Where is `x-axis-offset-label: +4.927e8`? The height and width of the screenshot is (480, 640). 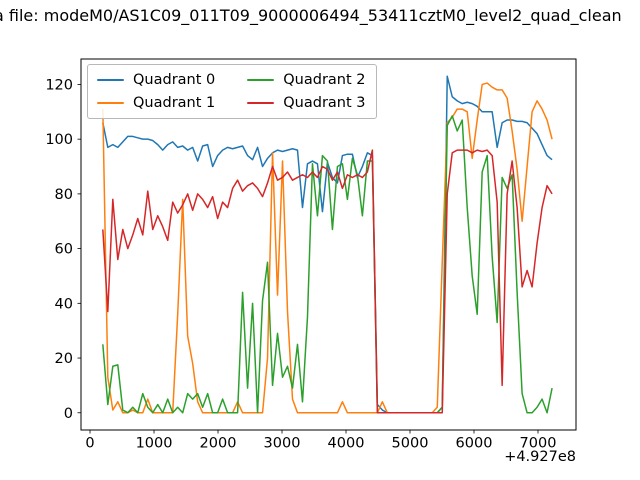 x-axis-offset-label: +4.927e8 is located at coordinates (540, 457).